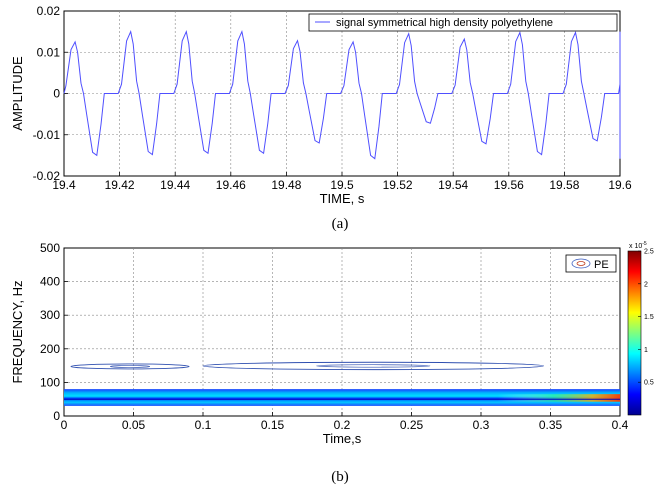 The image size is (672, 491). Describe the element at coordinates (50, 315) in the screenshot. I see `y-tick-label: 300` at that location.